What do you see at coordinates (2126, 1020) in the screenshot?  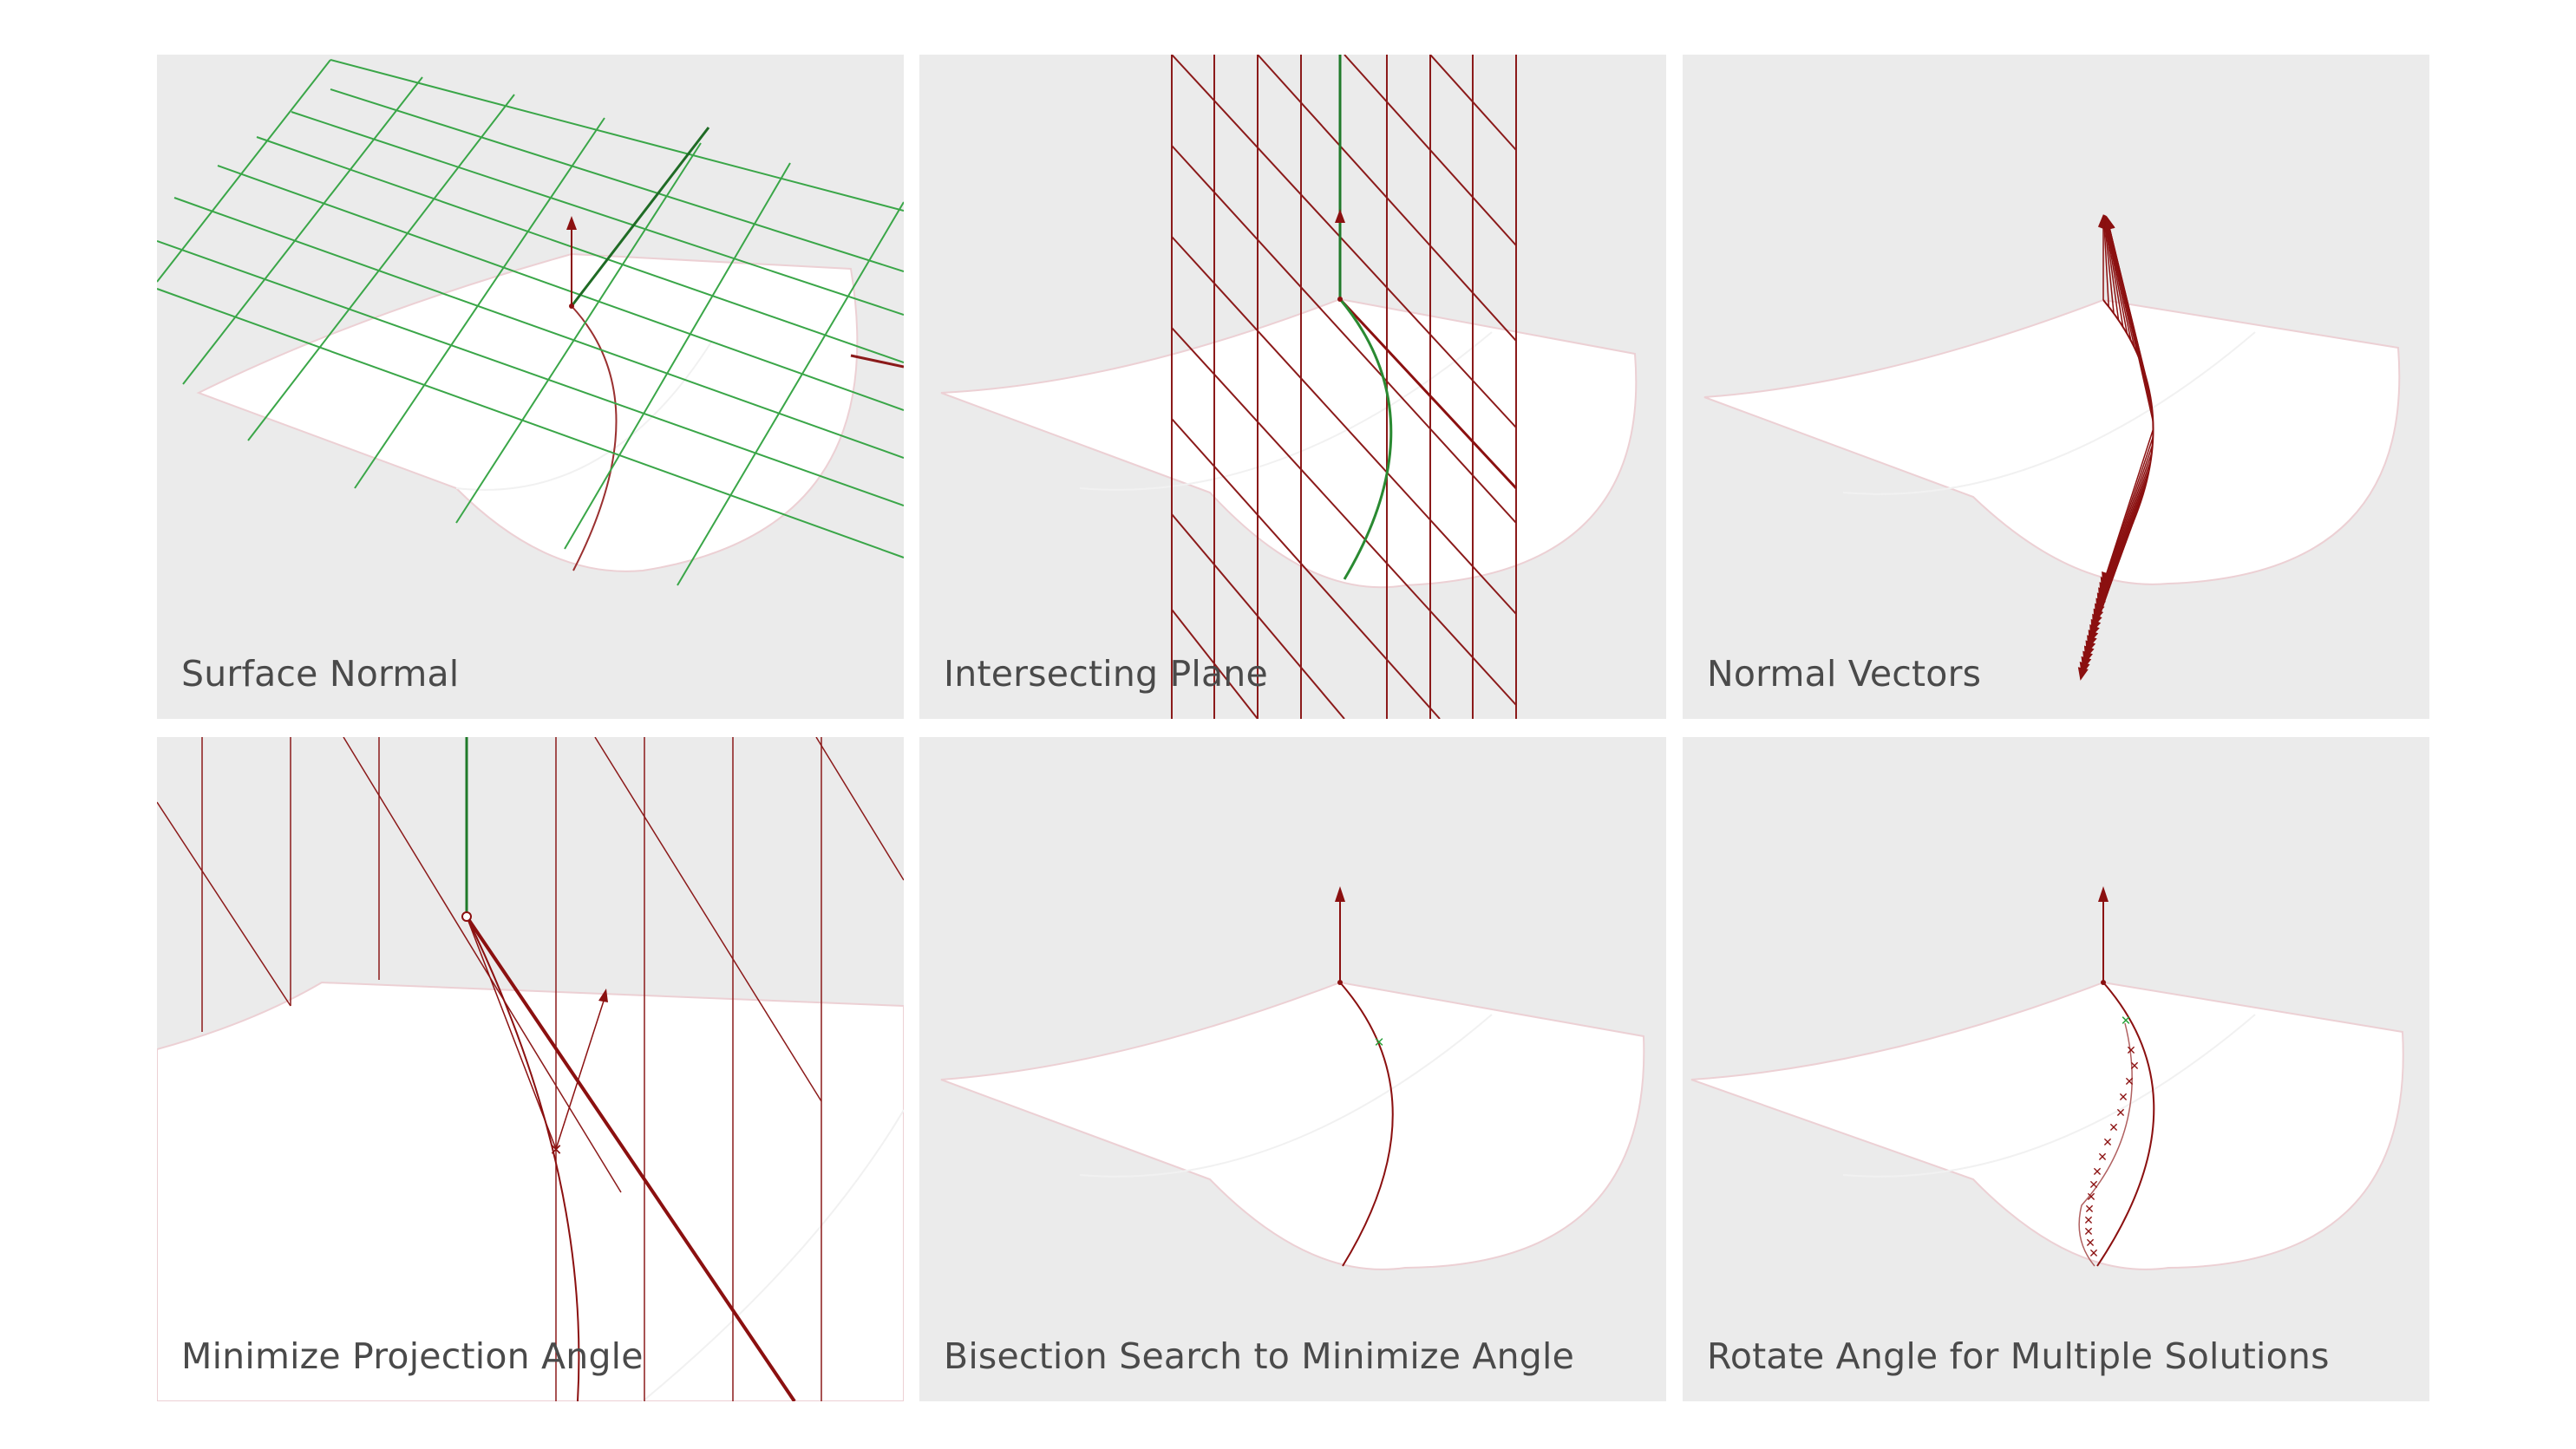 I see `best-solution-marker: ✕` at bounding box center [2126, 1020].